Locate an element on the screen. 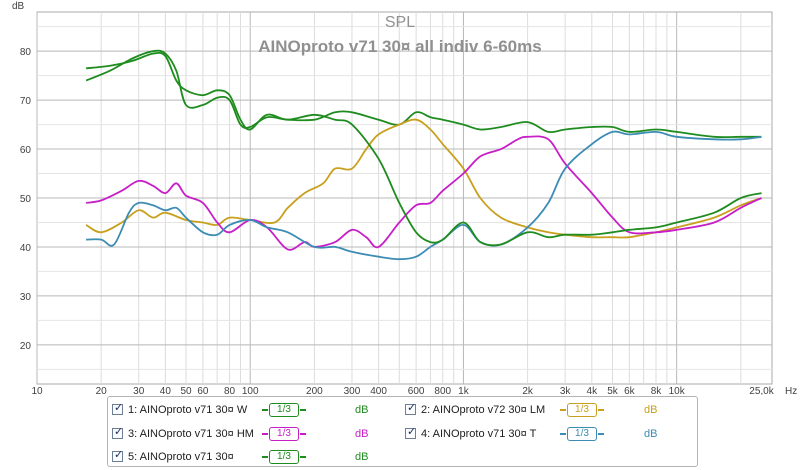 This screenshot has width=800, height=470. legend-item-5: ✓ 5: AINOproto v71 30¤ 1/3 dB is located at coordinates (257, 458).